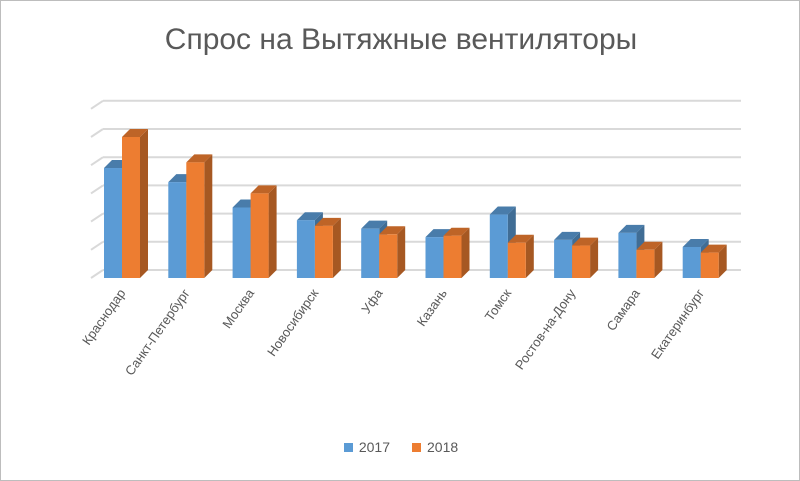  I want to click on legend-swatch-2017, so click(348, 447).